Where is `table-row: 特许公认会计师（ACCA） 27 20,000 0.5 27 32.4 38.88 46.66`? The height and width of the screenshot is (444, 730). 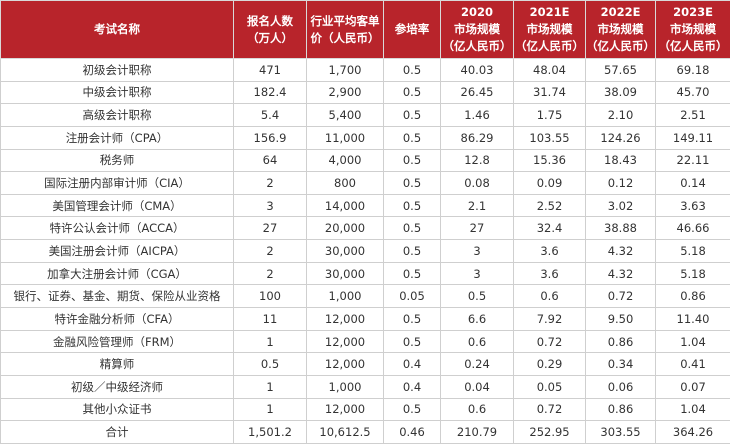
table-row: 特许公认会计师（ACCA） 27 20,000 0.5 27 32.4 38.88 46.66 is located at coordinates (365, 228).